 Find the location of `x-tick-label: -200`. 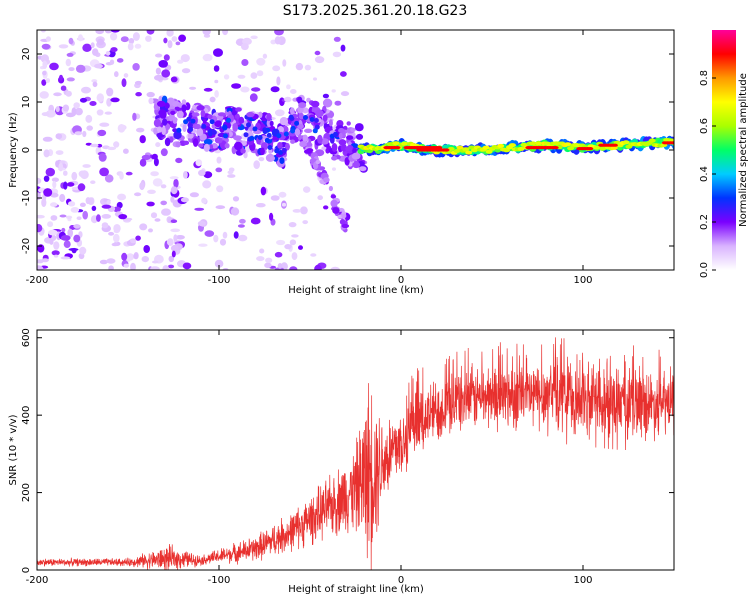

x-tick-label: -200 is located at coordinates (37, 580).